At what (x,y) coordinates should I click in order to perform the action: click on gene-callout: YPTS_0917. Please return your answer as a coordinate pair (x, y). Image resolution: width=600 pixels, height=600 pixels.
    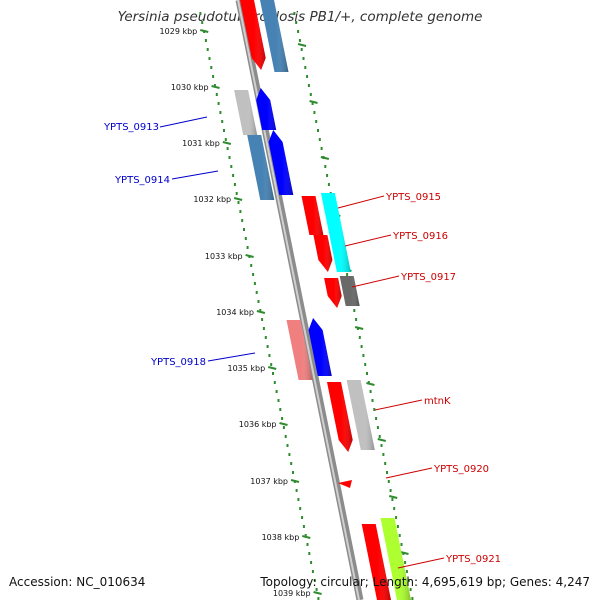
    Looking at the image, I should click on (403, 280).